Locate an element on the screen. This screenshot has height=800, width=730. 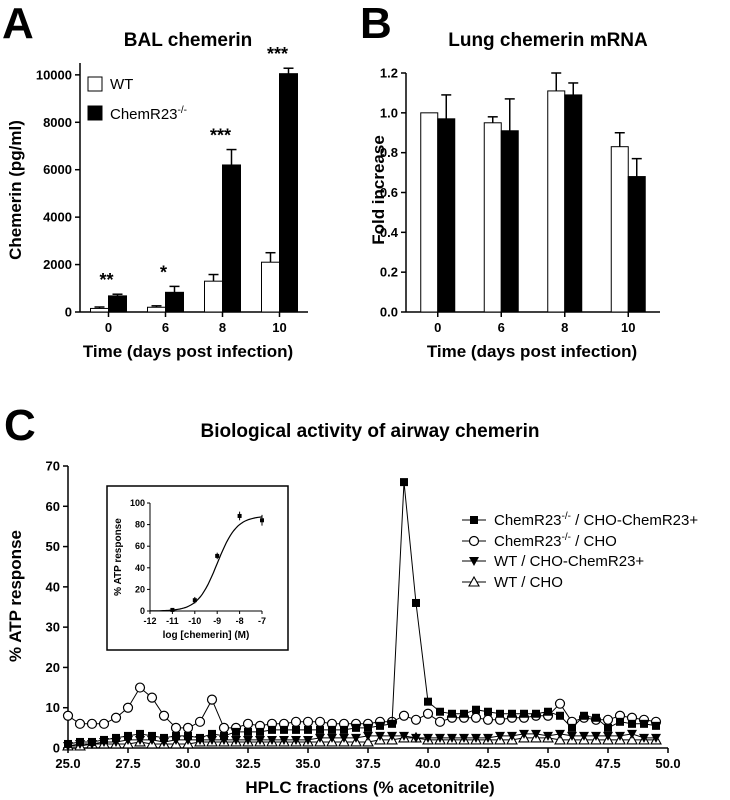
legend-marker is located at coordinates (474, 581).